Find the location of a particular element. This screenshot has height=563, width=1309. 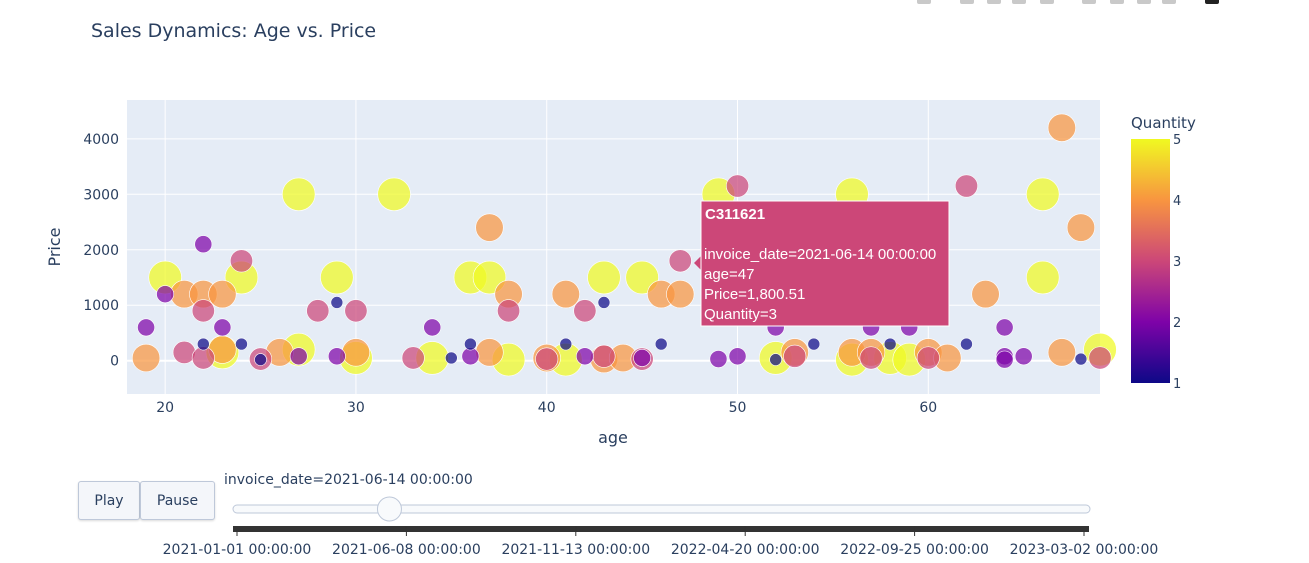

modebar-toolbar is located at coordinates (1072, 3).